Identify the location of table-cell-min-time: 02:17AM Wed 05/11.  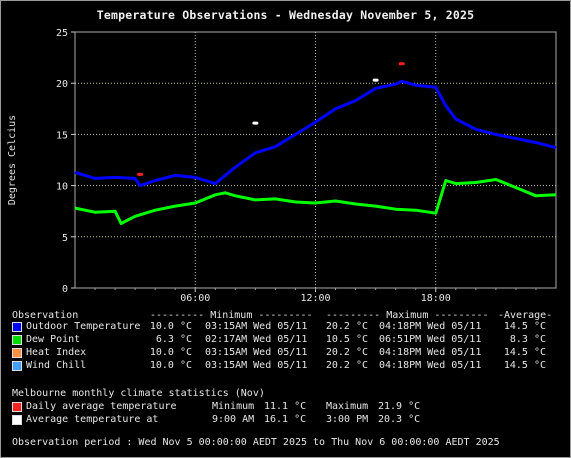
(256, 339).